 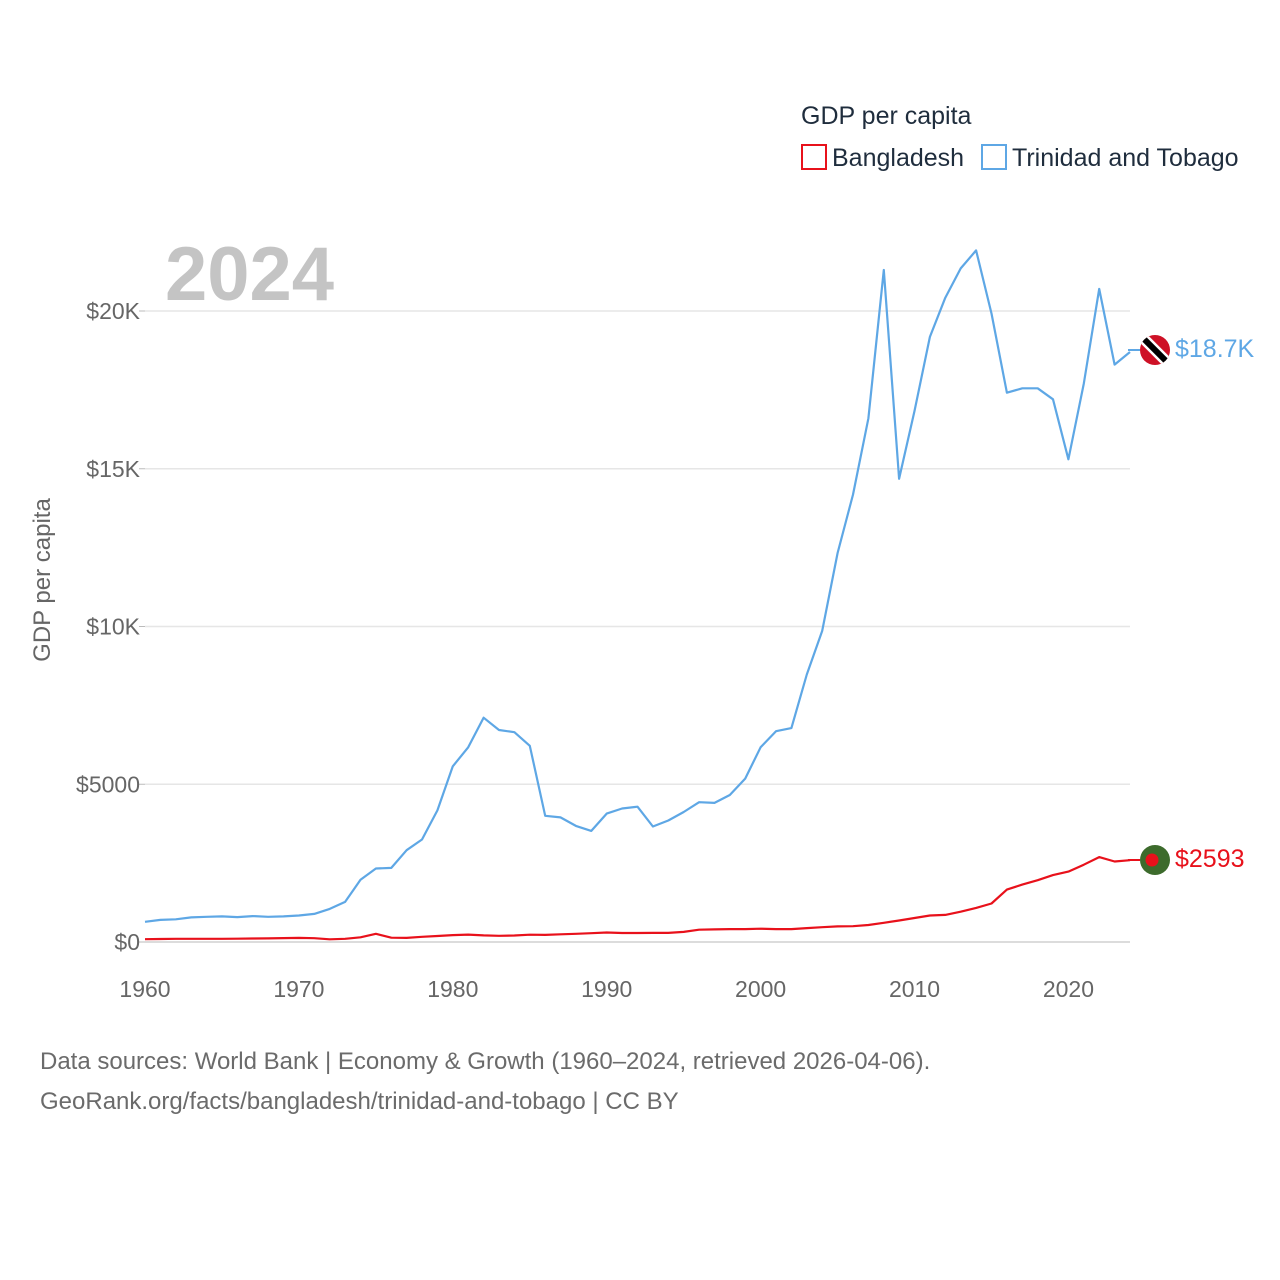 I want to click on x-axis-ticks: 1960 1970 1980 1990 2000 2010 2020, so click(x=606, y=989).